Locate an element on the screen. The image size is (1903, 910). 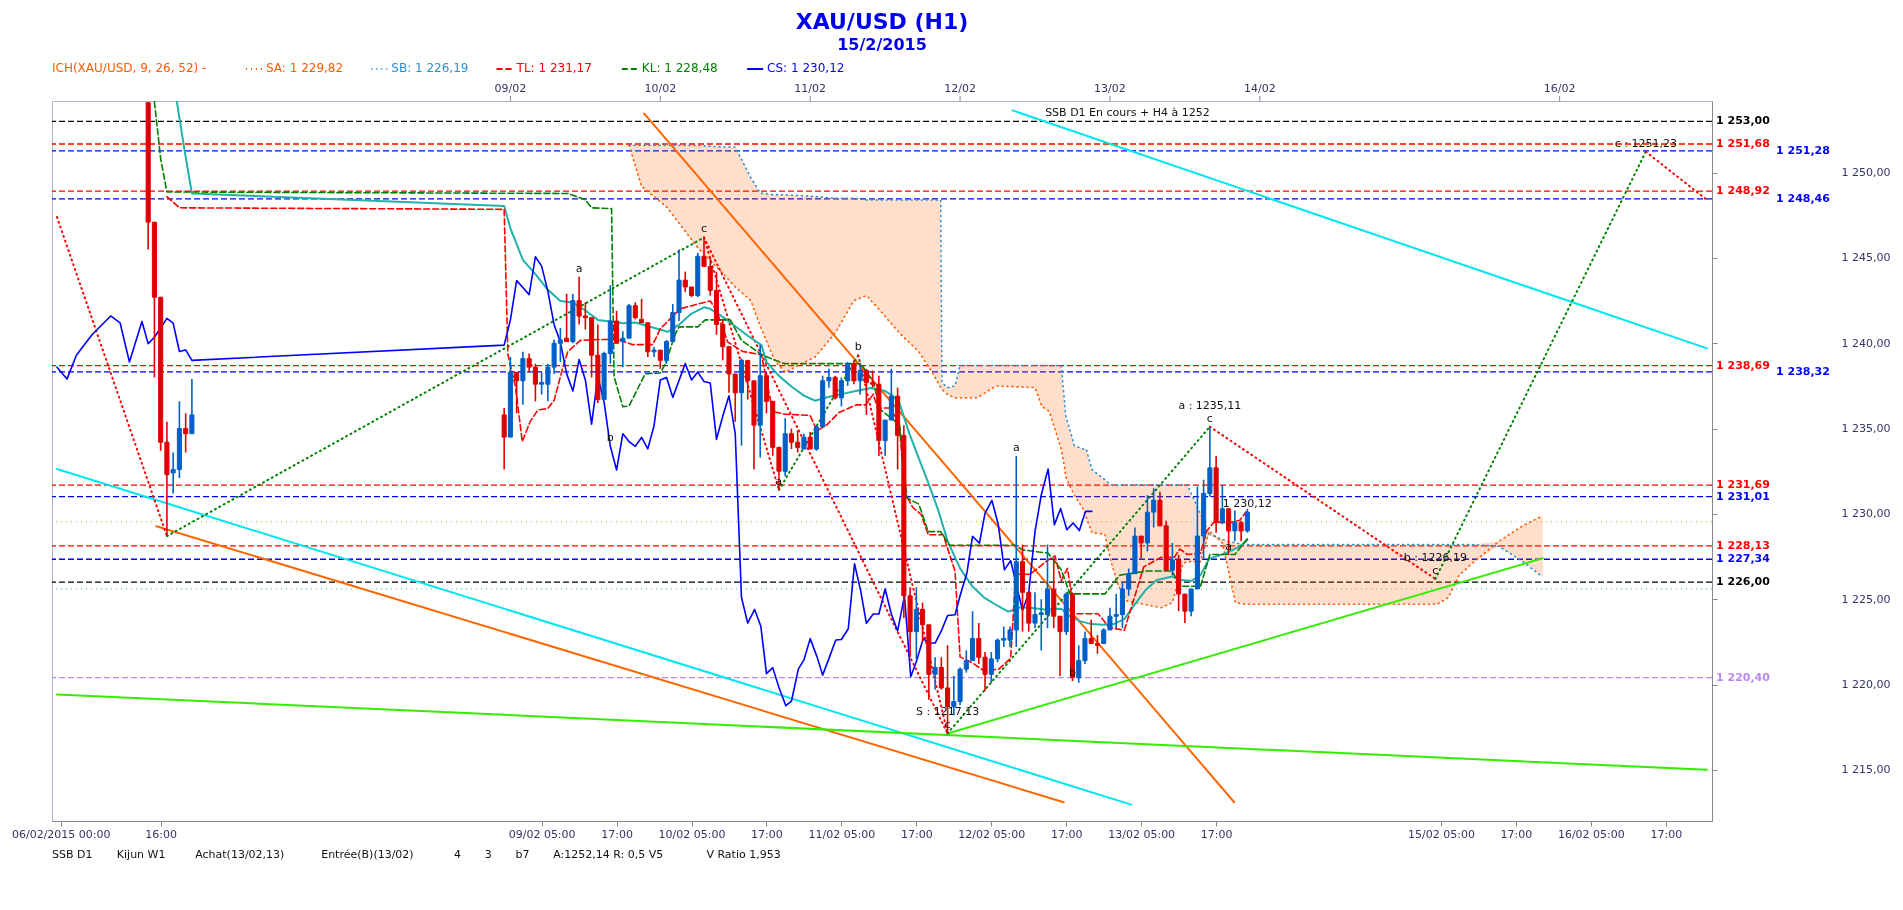
text: Entrée(B)(13/02) is located at coordinates (367, 854).